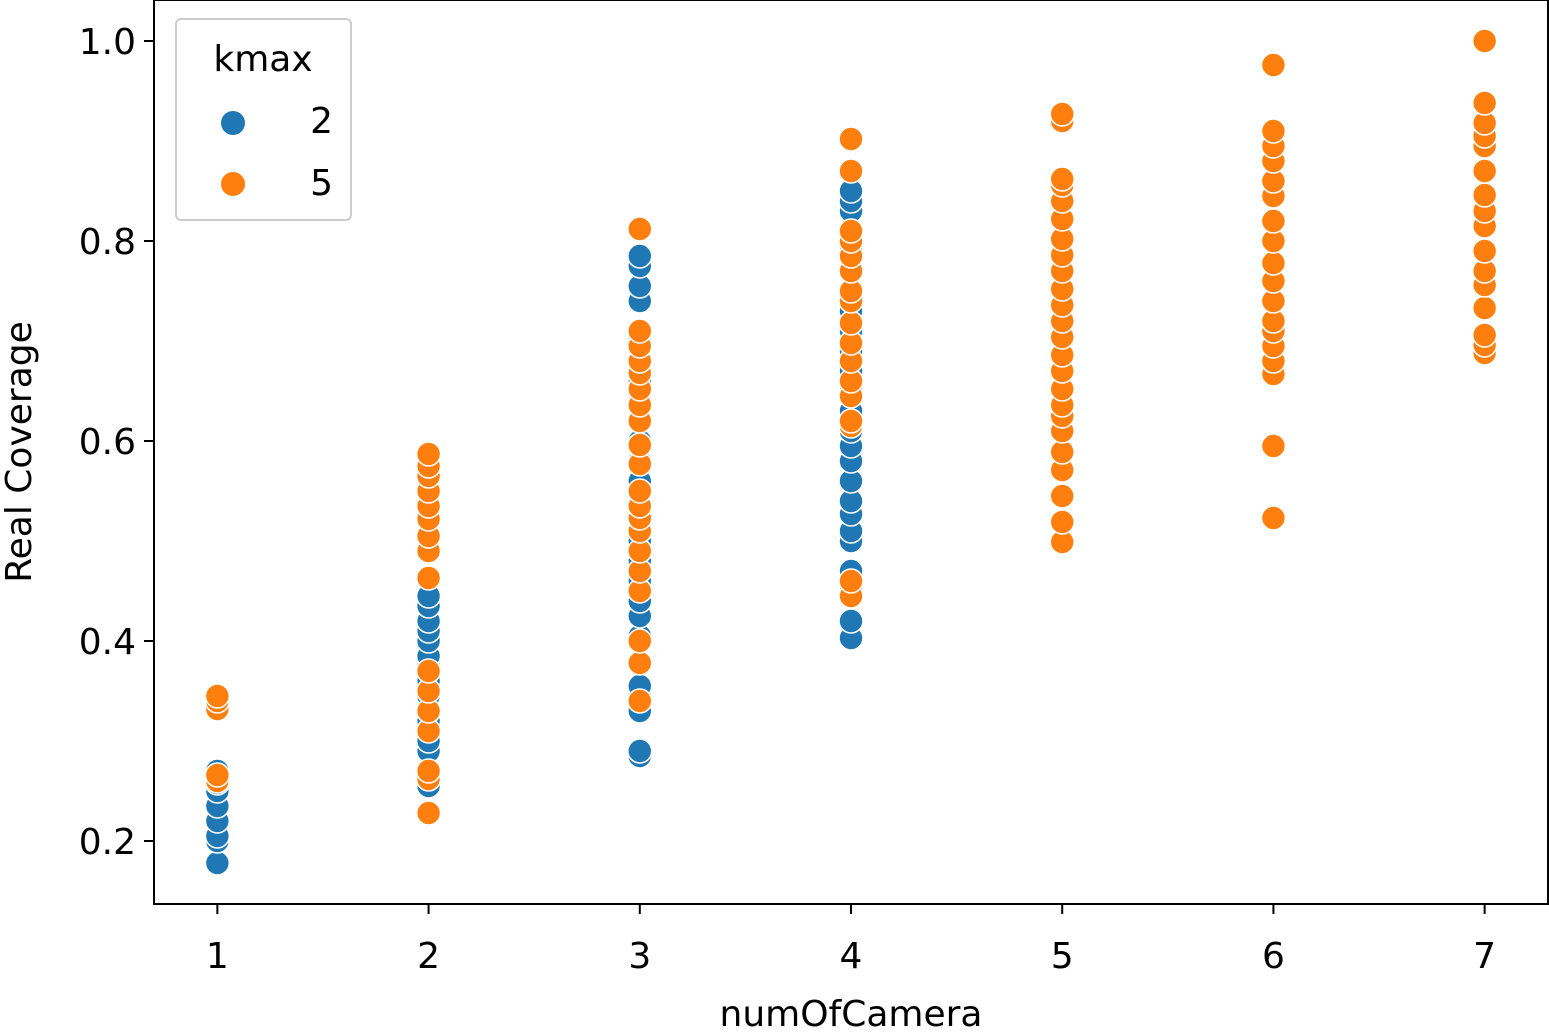 Image resolution: width=1549 pixels, height=1035 pixels. I want to click on legend-label-series-1: 2, so click(321, 121).